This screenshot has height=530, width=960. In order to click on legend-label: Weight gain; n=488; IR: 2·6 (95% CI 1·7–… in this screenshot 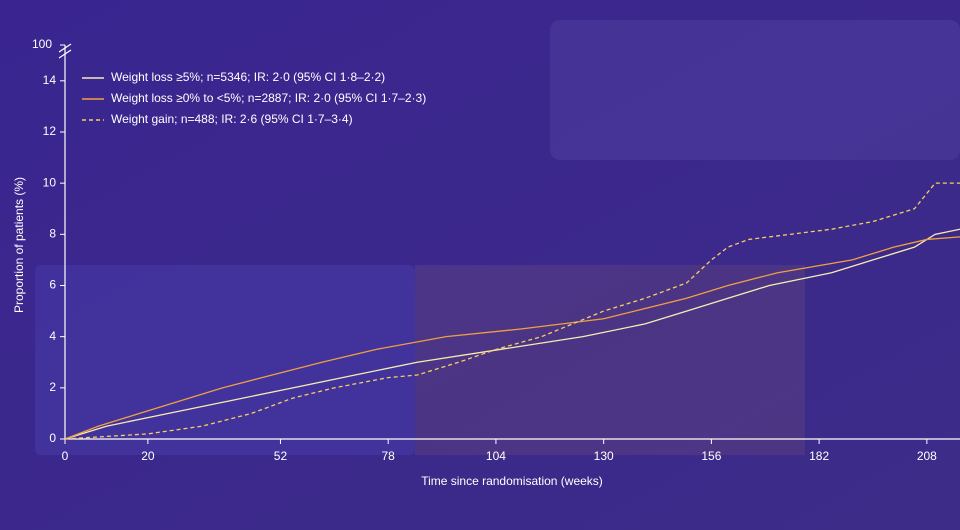, I will do `click(232, 119)`.